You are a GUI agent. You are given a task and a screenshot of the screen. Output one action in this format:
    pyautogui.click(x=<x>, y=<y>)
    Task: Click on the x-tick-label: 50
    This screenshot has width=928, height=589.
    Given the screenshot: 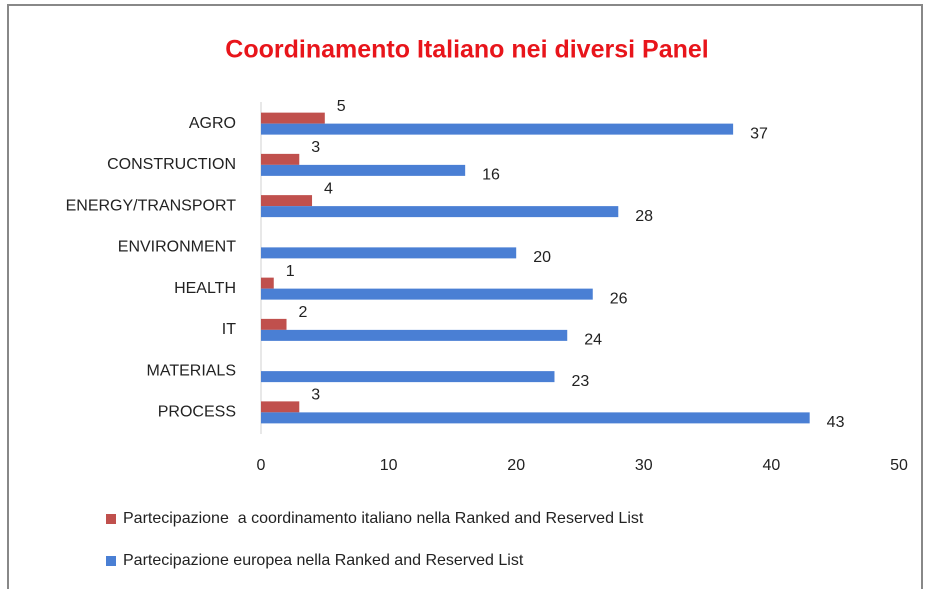 What is the action you would take?
    pyautogui.click(x=899, y=465)
    